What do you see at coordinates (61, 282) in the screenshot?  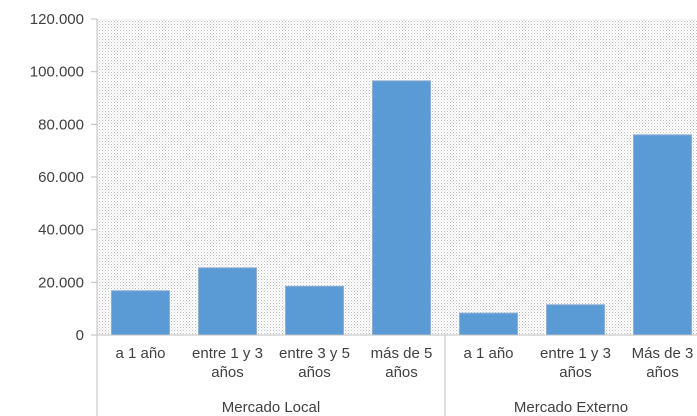 I see `y-tick-label: 20.000` at bounding box center [61, 282].